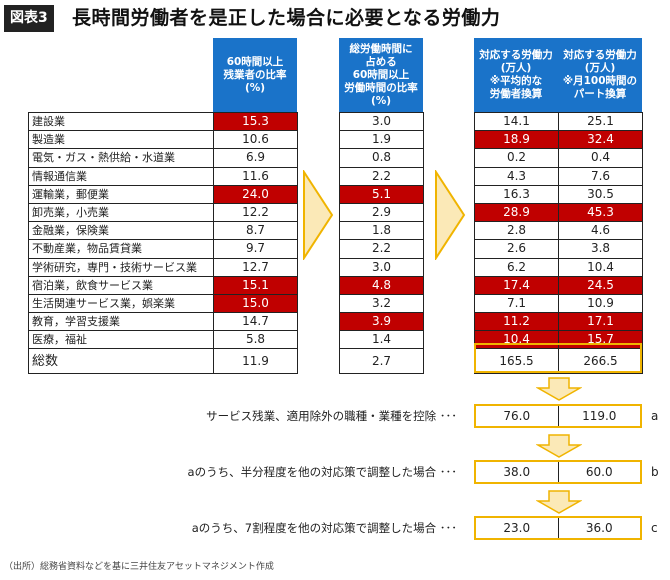 This screenshot has width=670, height=580. What do you see at coordinates (516, 140) in the screenshot?
I see `workforce-avg-value: 18.9` at bounding box center [516, 140].